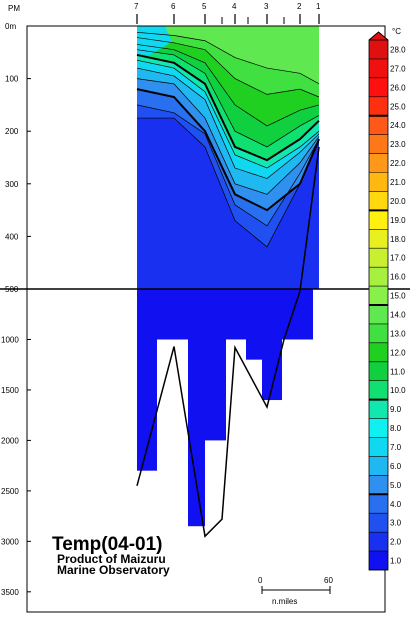 The width and height of the screenshot is (419, 618). Describe the element at coordinates (10, 541) in the screenshot. I see `depth-tick-label: 3000` at that location.